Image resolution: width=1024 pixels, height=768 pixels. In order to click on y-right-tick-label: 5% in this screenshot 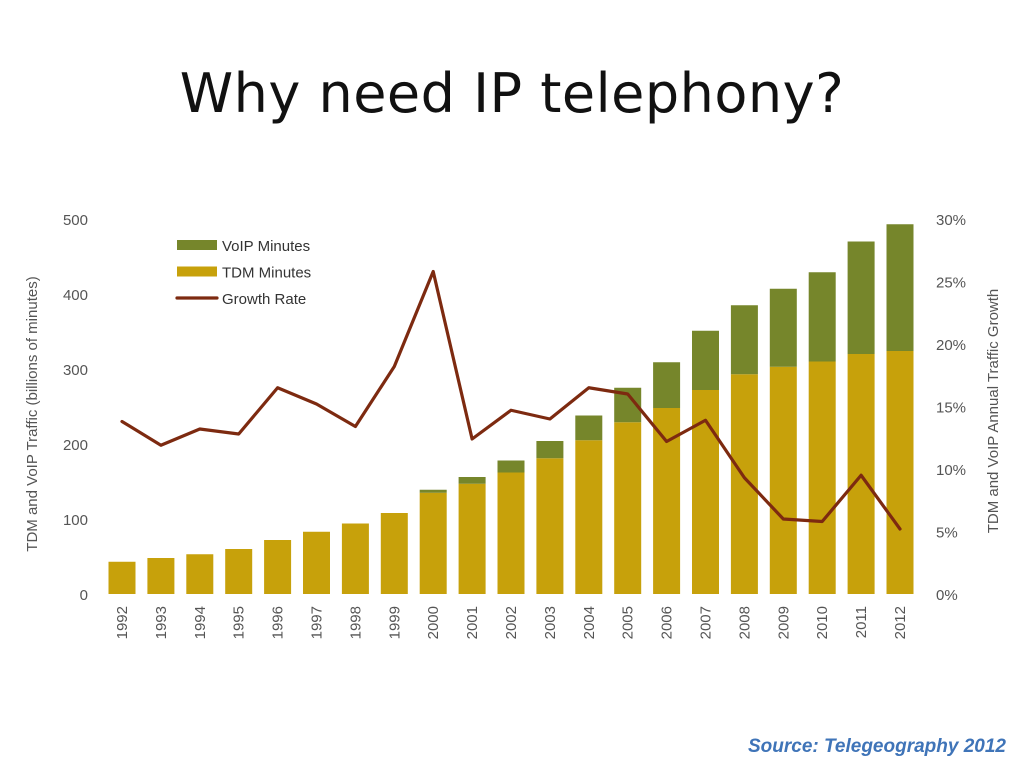, I will do `click(947, 533)`.